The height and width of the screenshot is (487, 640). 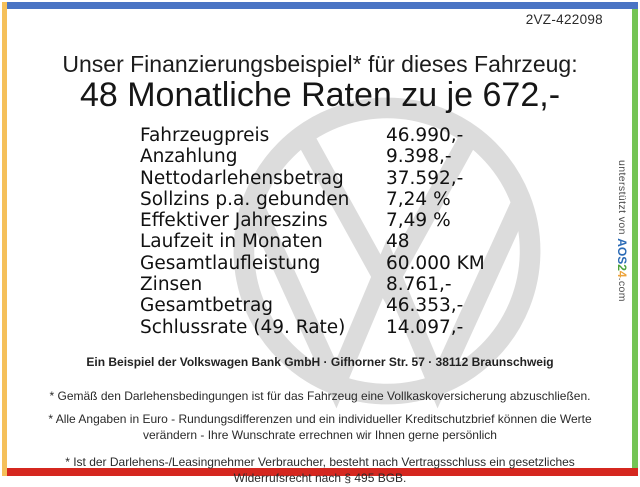 What do you see at coordinates (635, 238) in the screenshot?
I see `frame-right-bar` at bounding box center [635, 238].